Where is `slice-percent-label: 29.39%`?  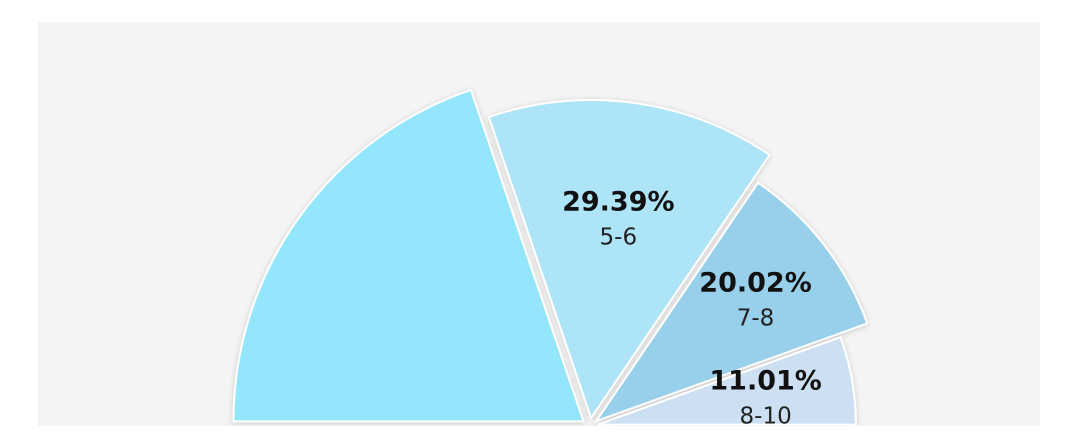
slice-percent-label: 29.39% is located at coordinates (618, 201).